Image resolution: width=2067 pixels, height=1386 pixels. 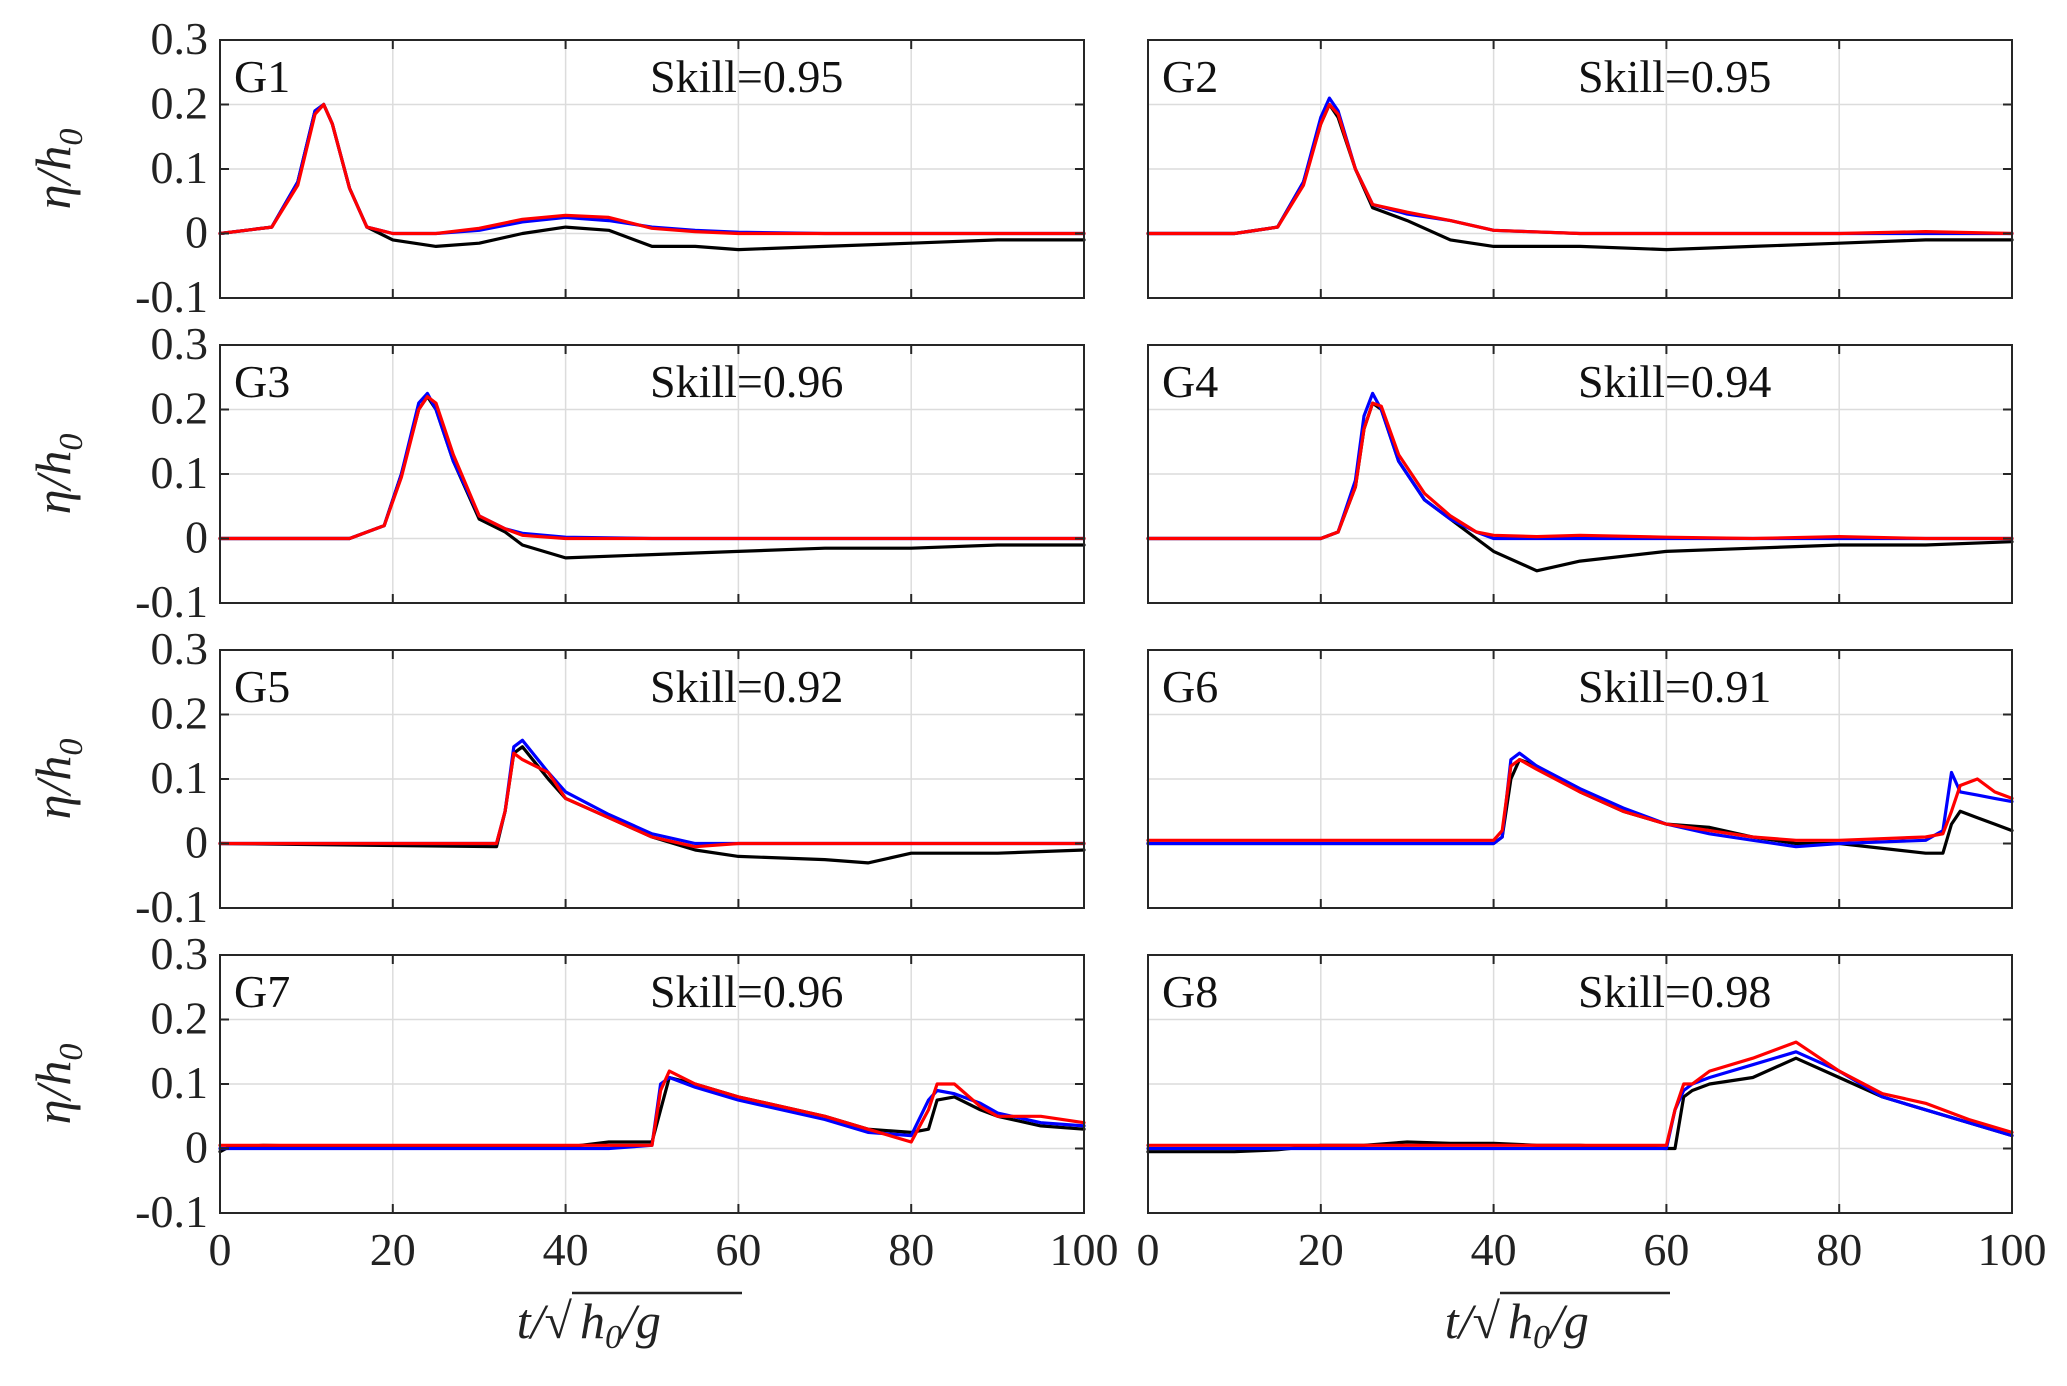 I want to click on panel-g4: G4 Skill=0.94, so click(x=1580, y=474).